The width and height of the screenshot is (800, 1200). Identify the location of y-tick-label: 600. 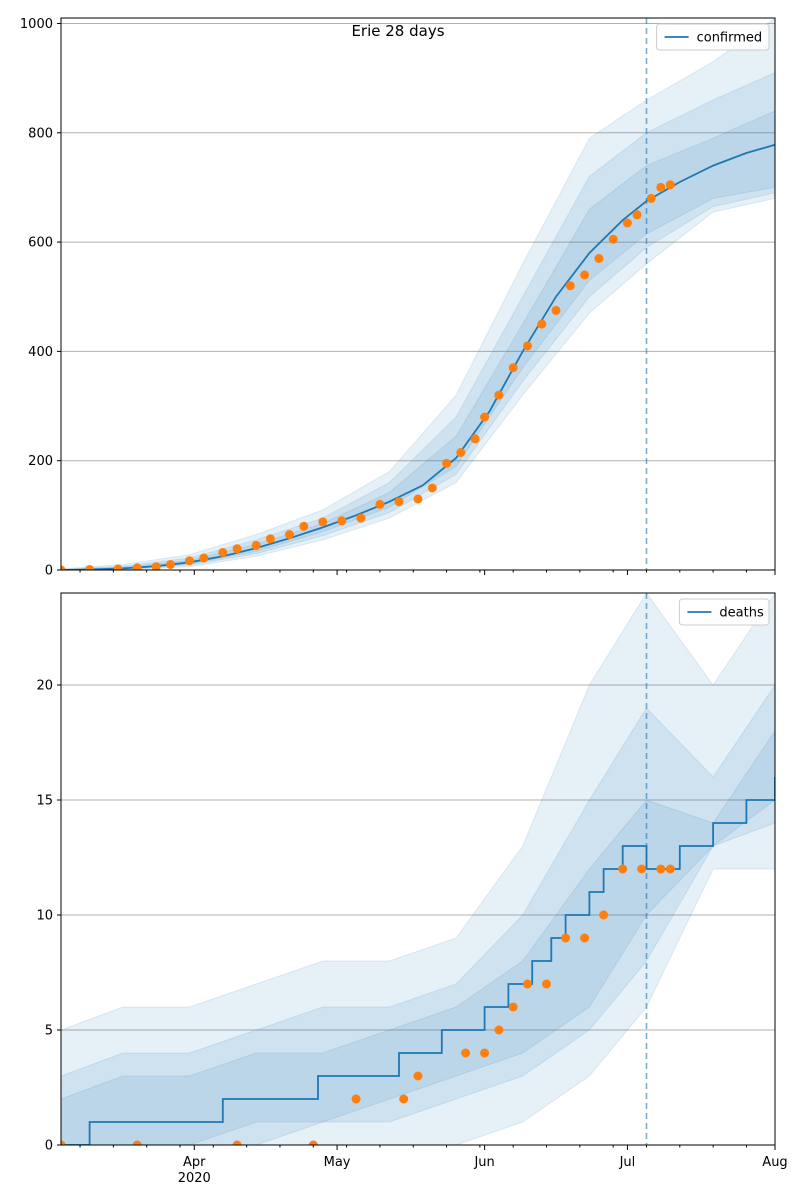
(40, 243).